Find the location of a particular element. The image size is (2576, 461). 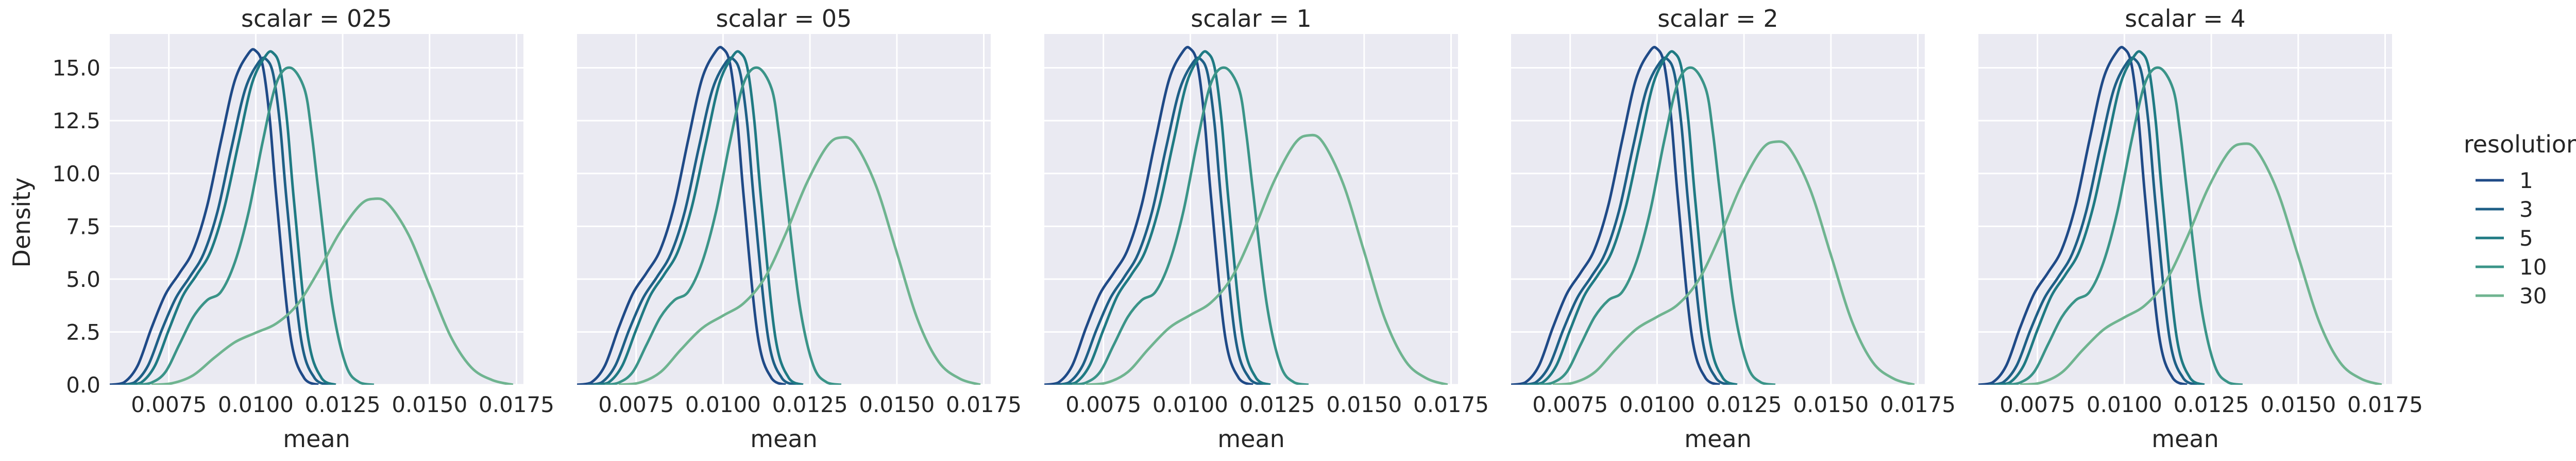

y-axis-title-group: Density is located at coordinates (22, 223).